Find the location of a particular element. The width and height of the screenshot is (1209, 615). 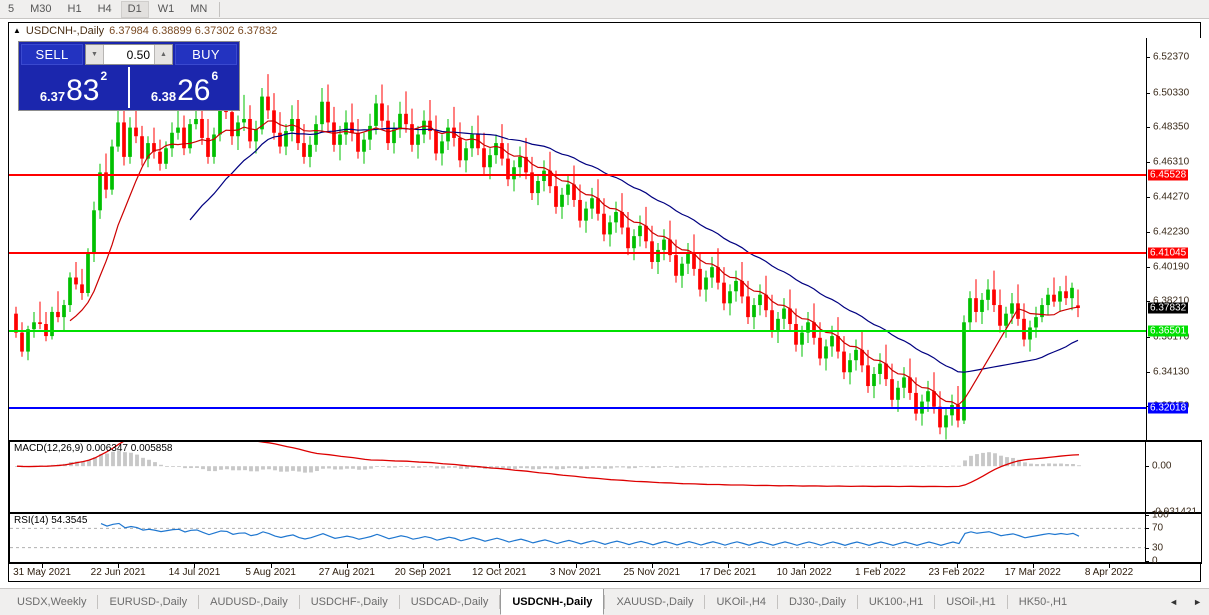

resistance-price-label: 6.45528 is located at coordinates (1168, 175).